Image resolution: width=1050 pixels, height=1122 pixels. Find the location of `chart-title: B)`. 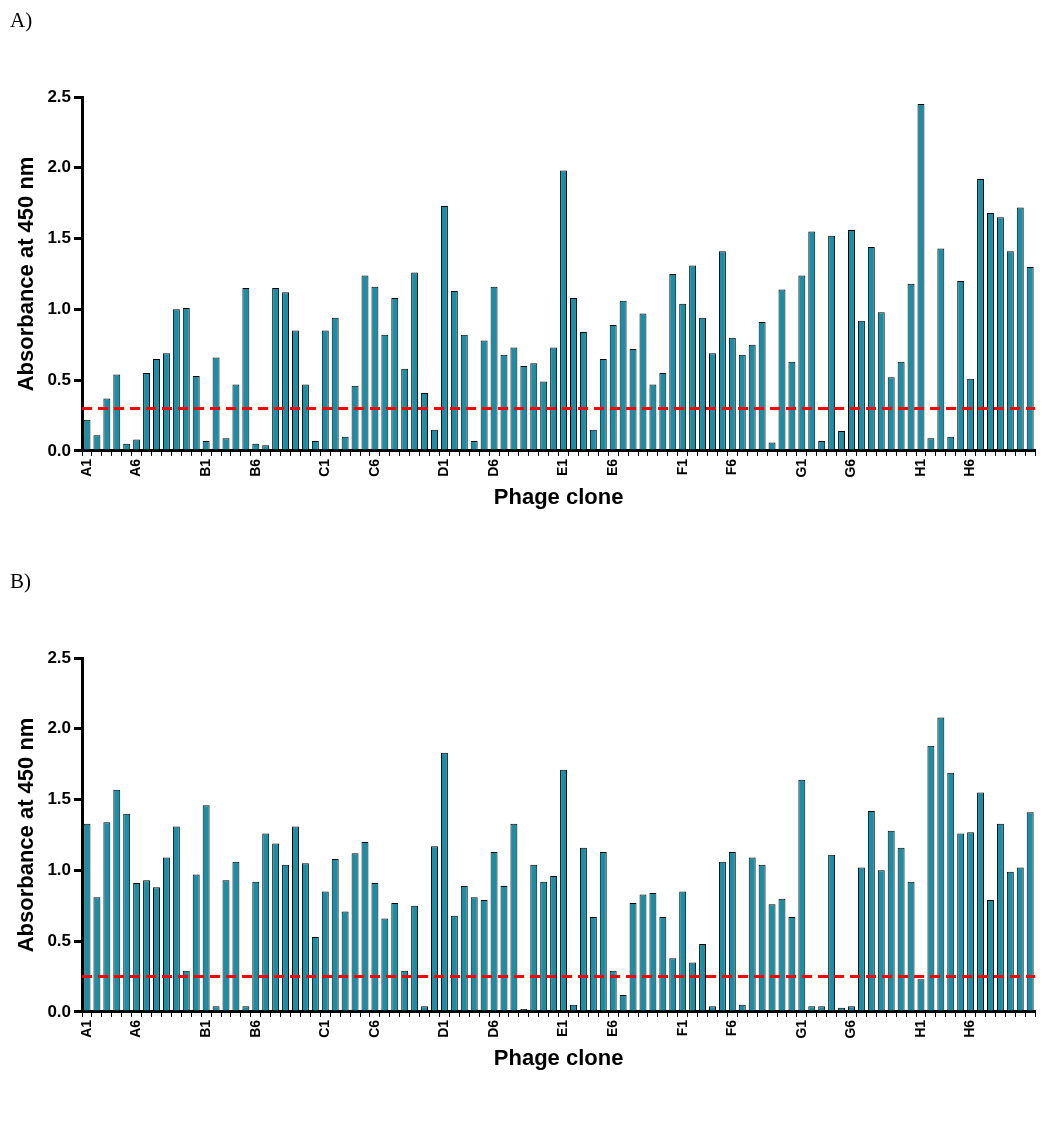

chart-title: B) is located at coordinates (20, 581).